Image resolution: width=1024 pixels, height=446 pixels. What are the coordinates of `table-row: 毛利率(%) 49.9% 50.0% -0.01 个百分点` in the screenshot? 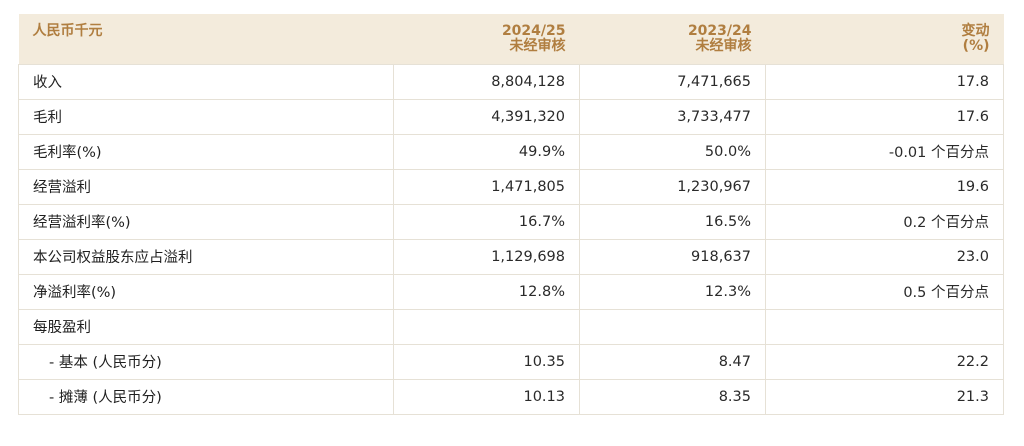 It's located at (511, 152).